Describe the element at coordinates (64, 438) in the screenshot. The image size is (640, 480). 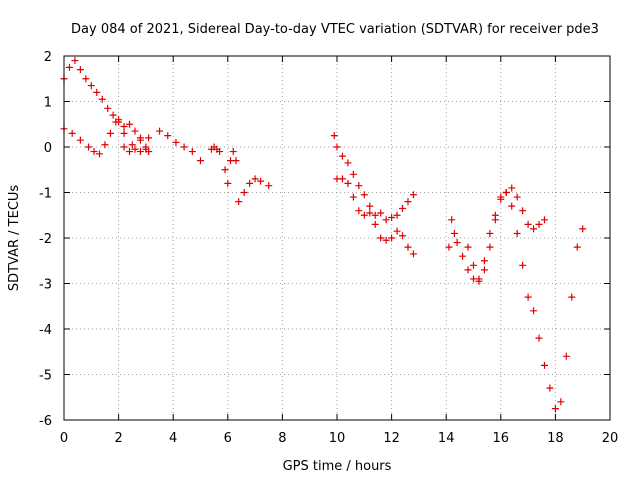
I see `x-tick-label: 0` at that location.